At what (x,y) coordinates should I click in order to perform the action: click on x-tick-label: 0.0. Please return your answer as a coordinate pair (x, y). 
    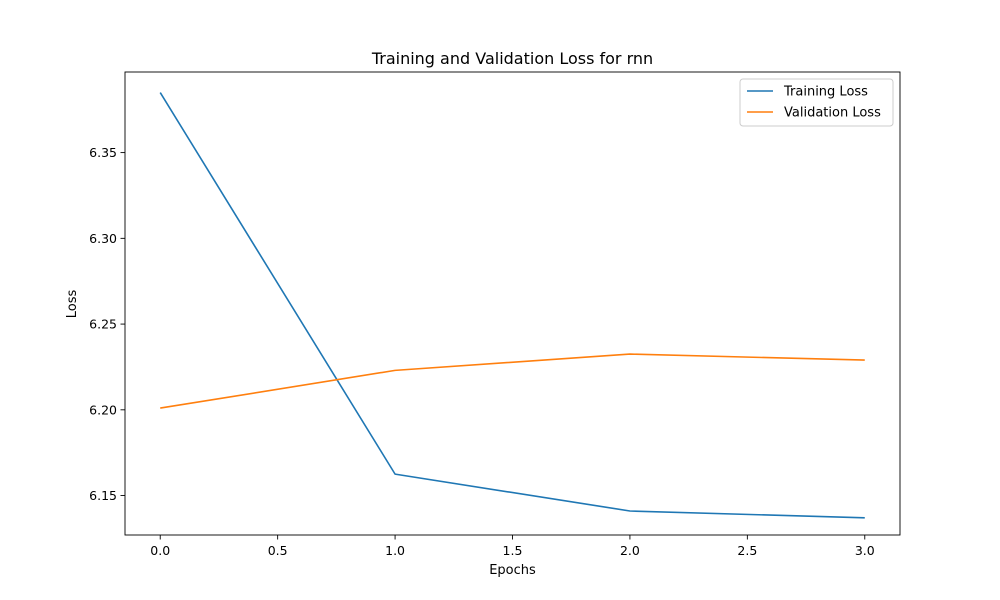
    Looking at the image, I should click on (160, 550).